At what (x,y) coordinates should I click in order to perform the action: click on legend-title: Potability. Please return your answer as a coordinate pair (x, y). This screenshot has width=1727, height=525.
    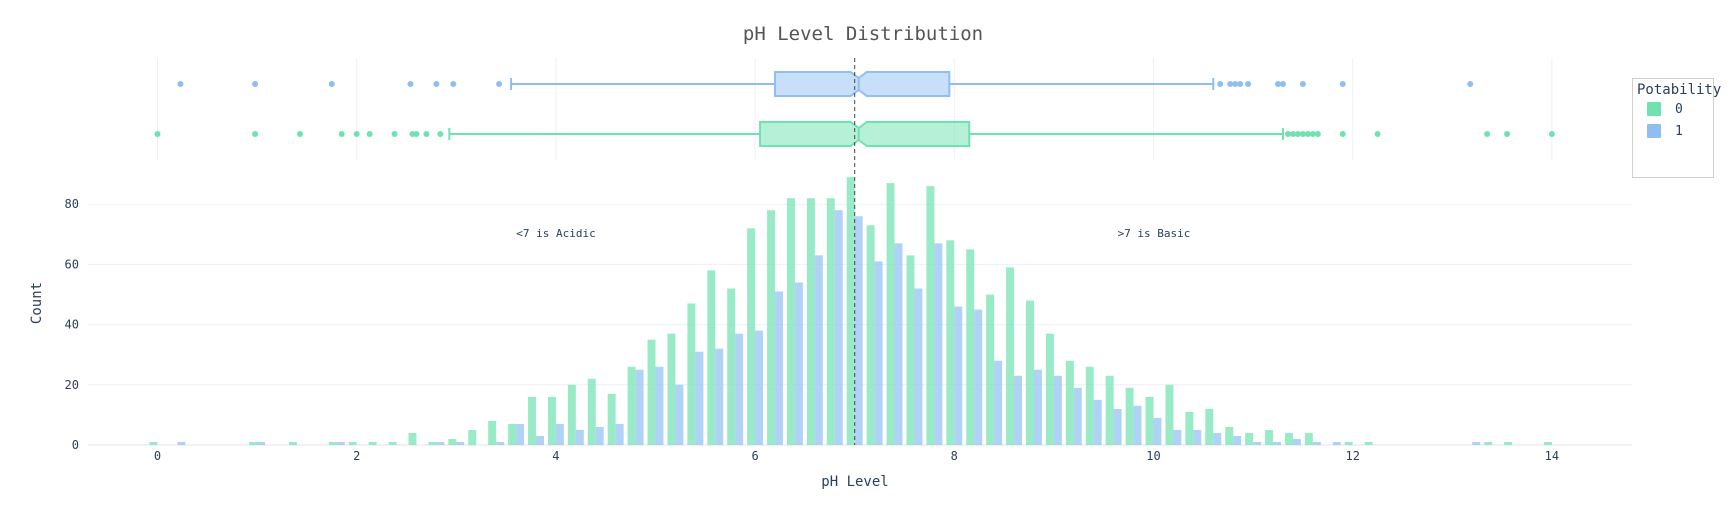
    Looking at the image, I should click on (1679, 90).